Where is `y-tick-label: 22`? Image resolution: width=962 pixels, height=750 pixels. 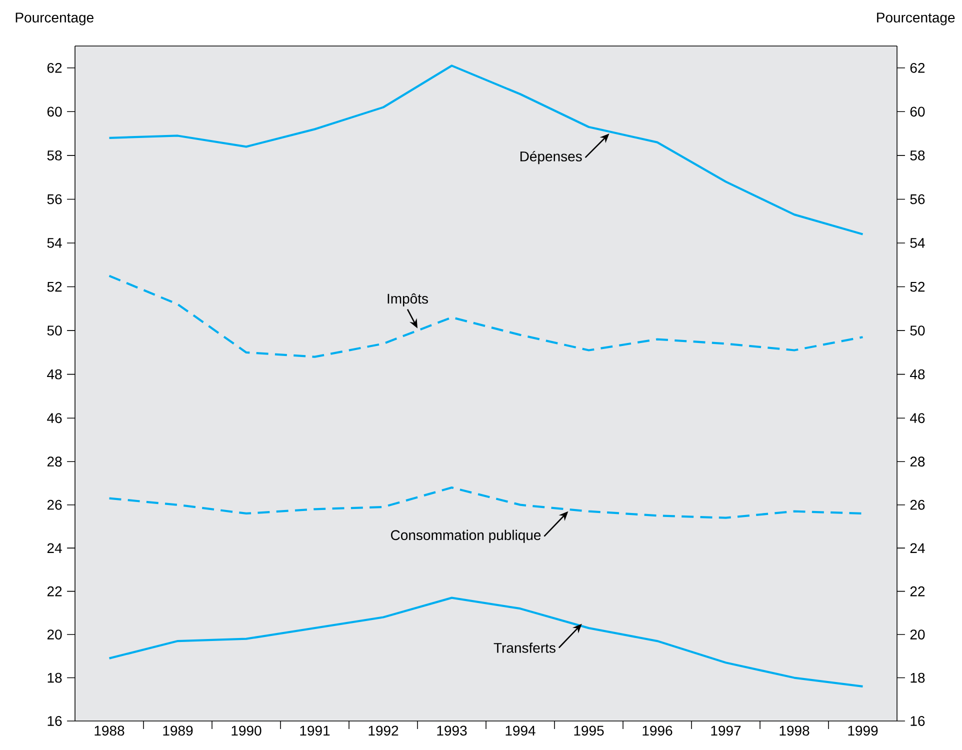
y-tick-label: 22 is located at coordinates (54, 591).